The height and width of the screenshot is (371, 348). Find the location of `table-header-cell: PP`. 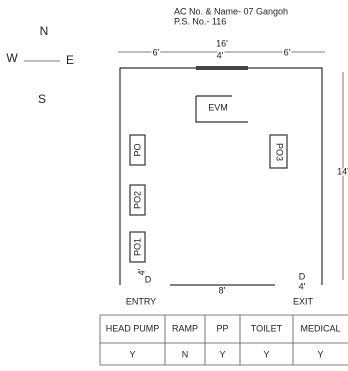

table-header-cell: PP is located at coordinates (222, 328).